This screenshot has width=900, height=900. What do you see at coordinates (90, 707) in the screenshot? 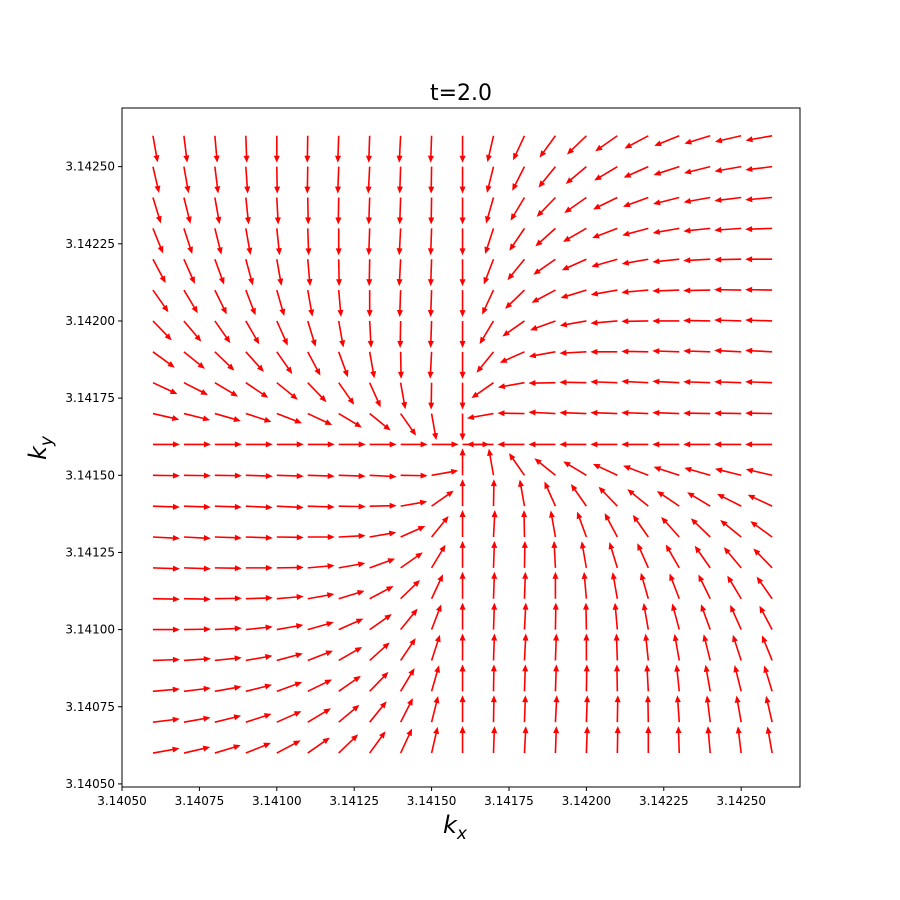
I see `y-tick-label: 3.14075` at bounding box center [90, 707].